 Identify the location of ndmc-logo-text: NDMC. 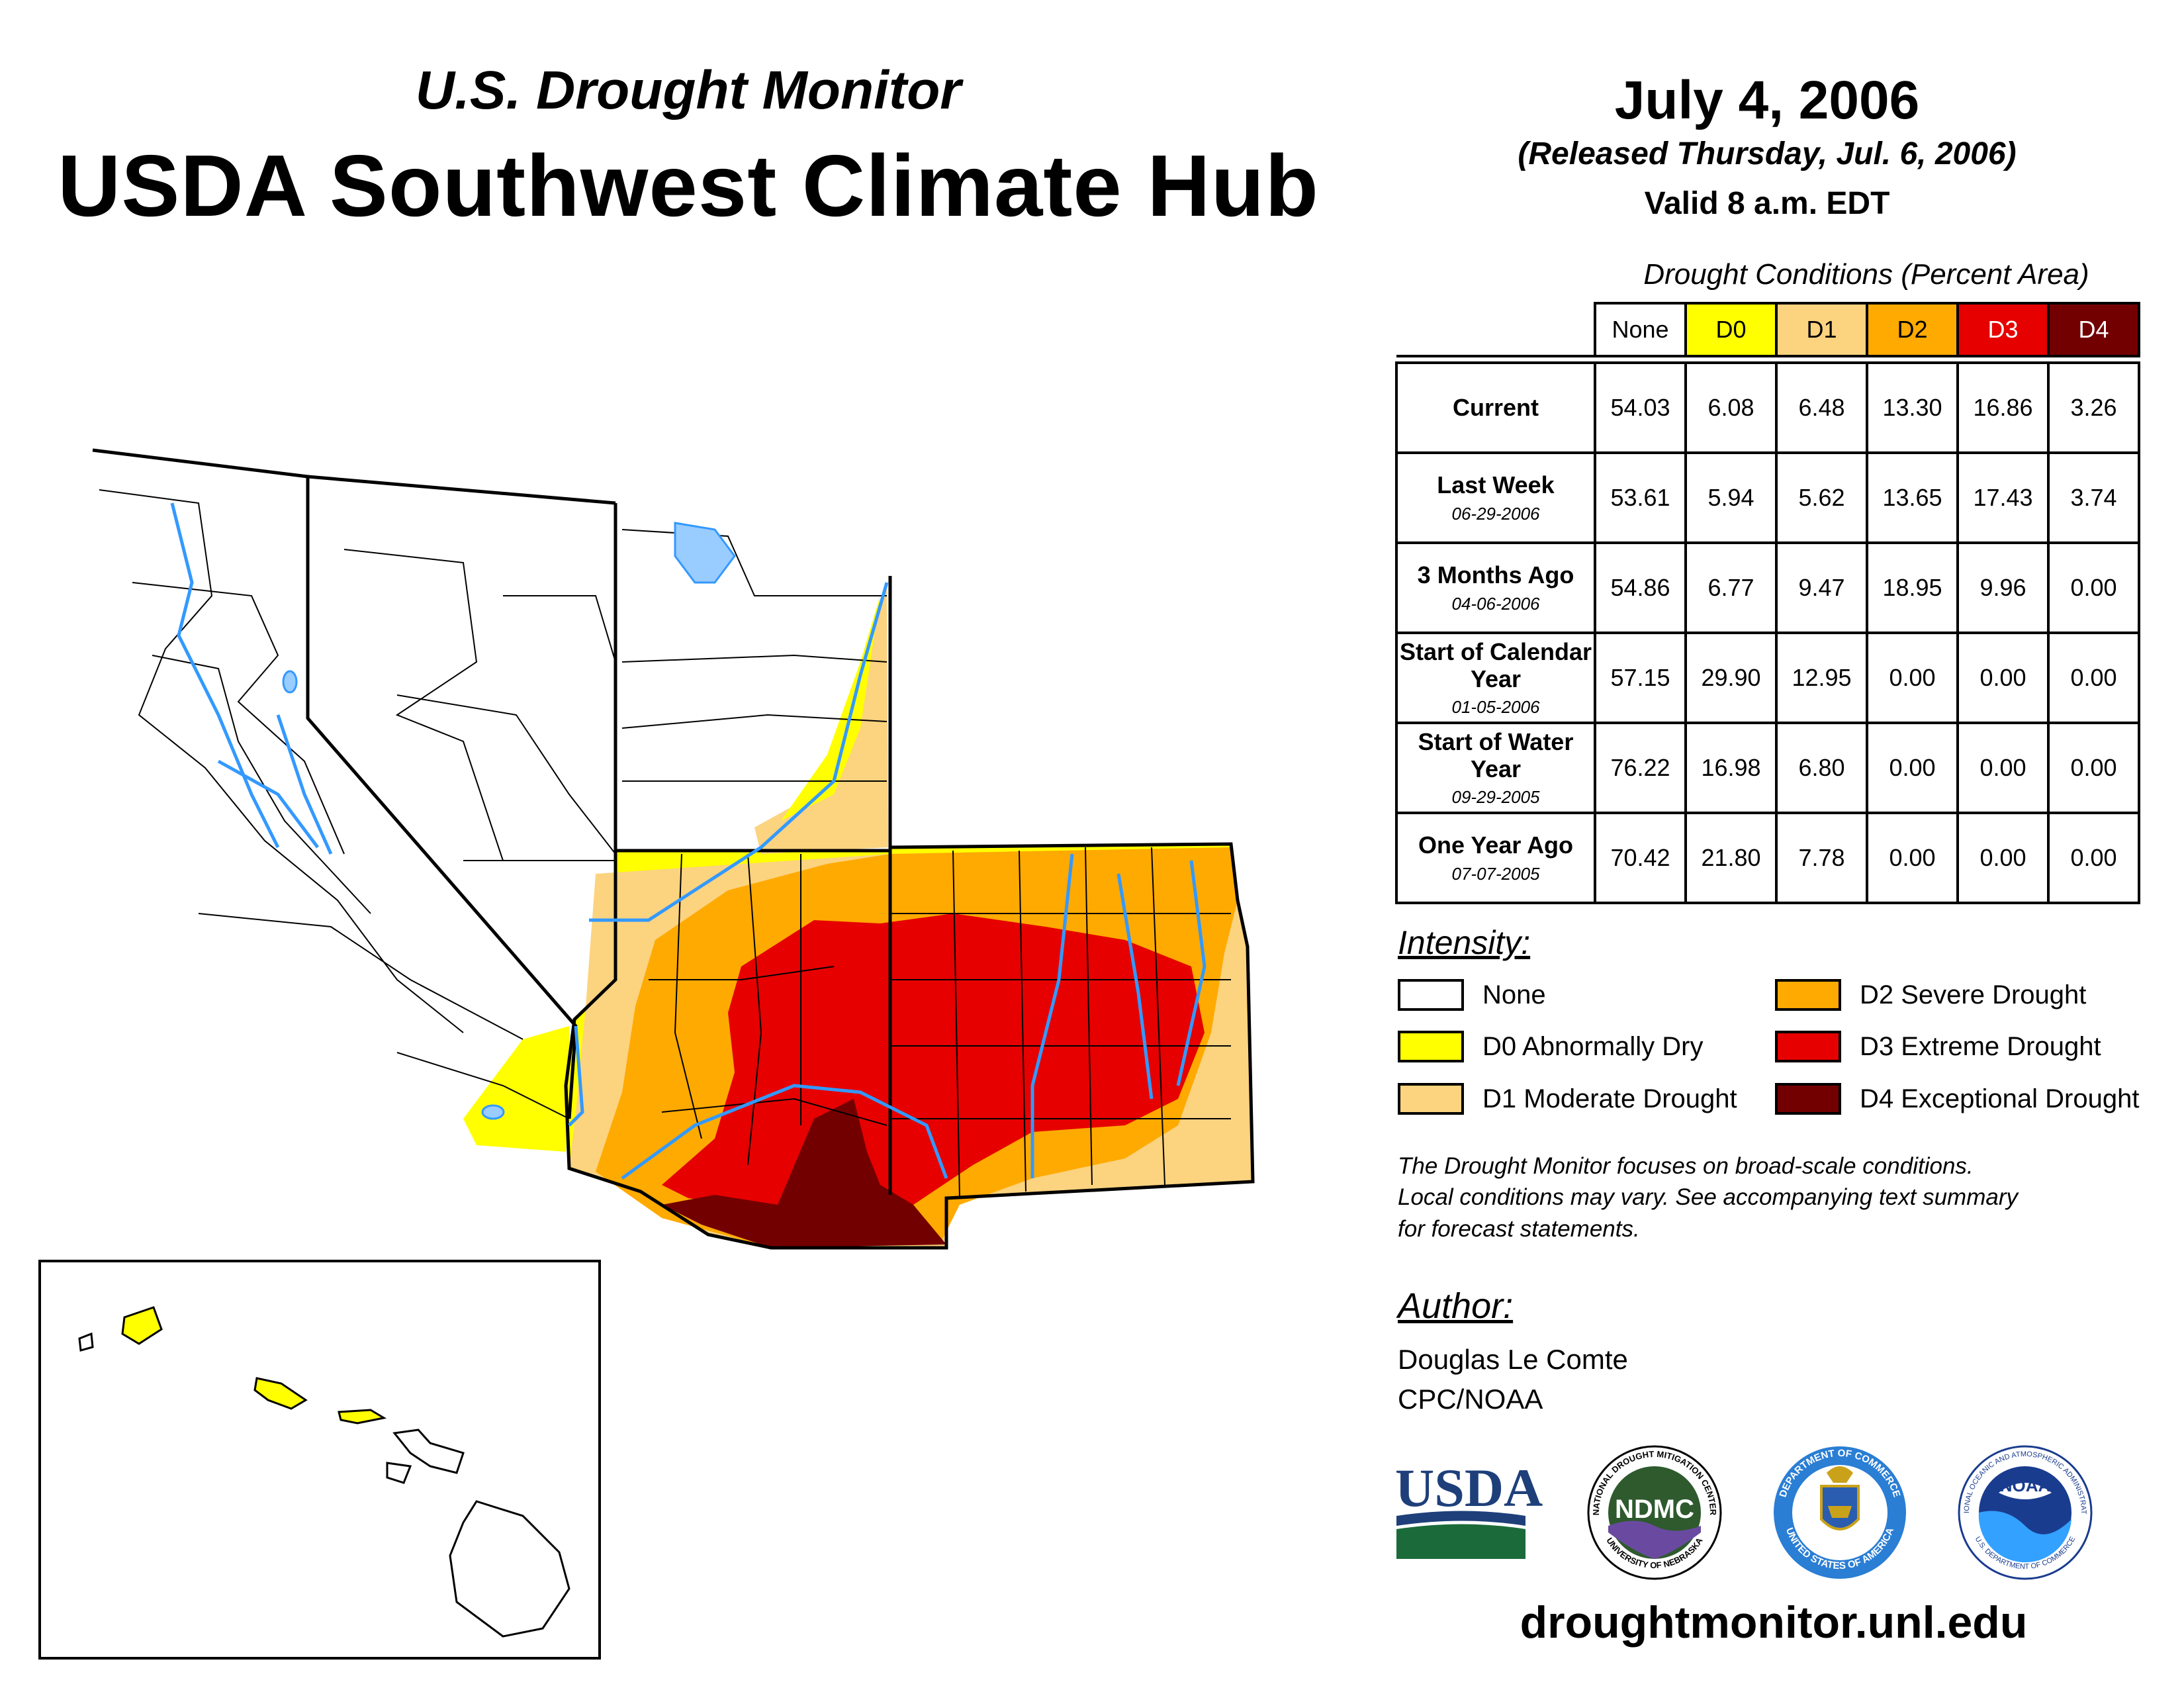
(1655, 1509).